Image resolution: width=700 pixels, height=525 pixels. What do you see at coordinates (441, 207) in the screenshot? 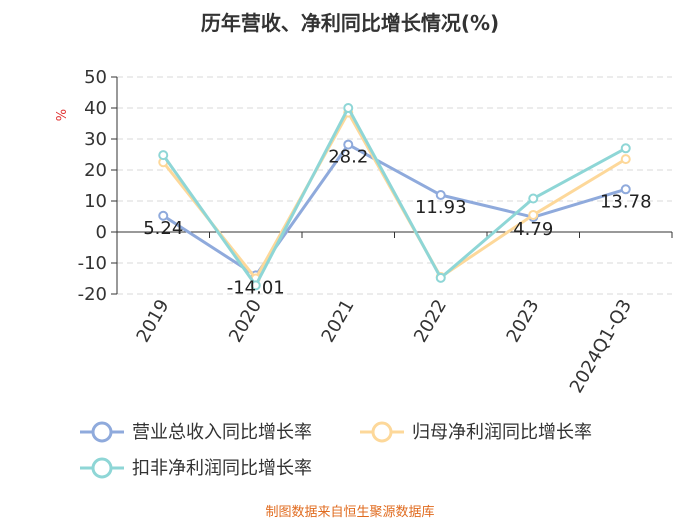
I see `data-label: 11.93` at bounding box center [441, 207].